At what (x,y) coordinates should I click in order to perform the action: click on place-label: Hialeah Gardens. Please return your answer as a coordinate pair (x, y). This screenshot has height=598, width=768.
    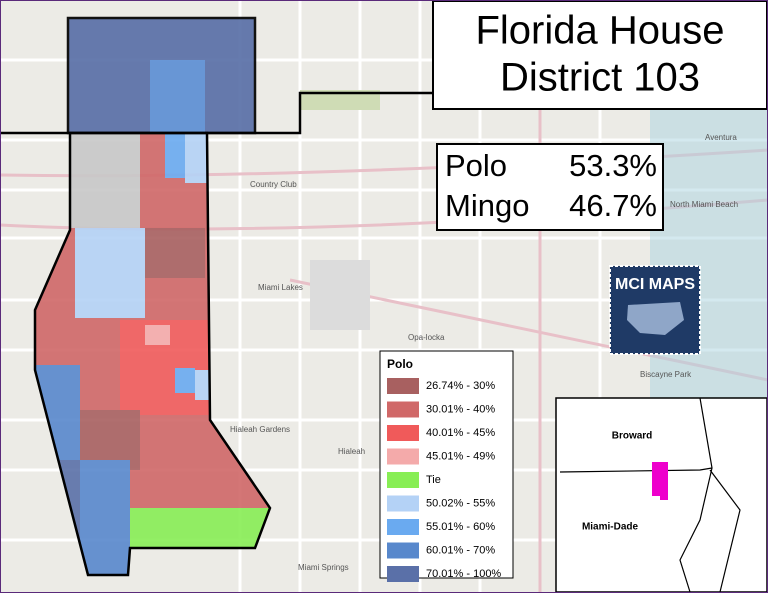
    Looking at the image, I should click on (260, 429).